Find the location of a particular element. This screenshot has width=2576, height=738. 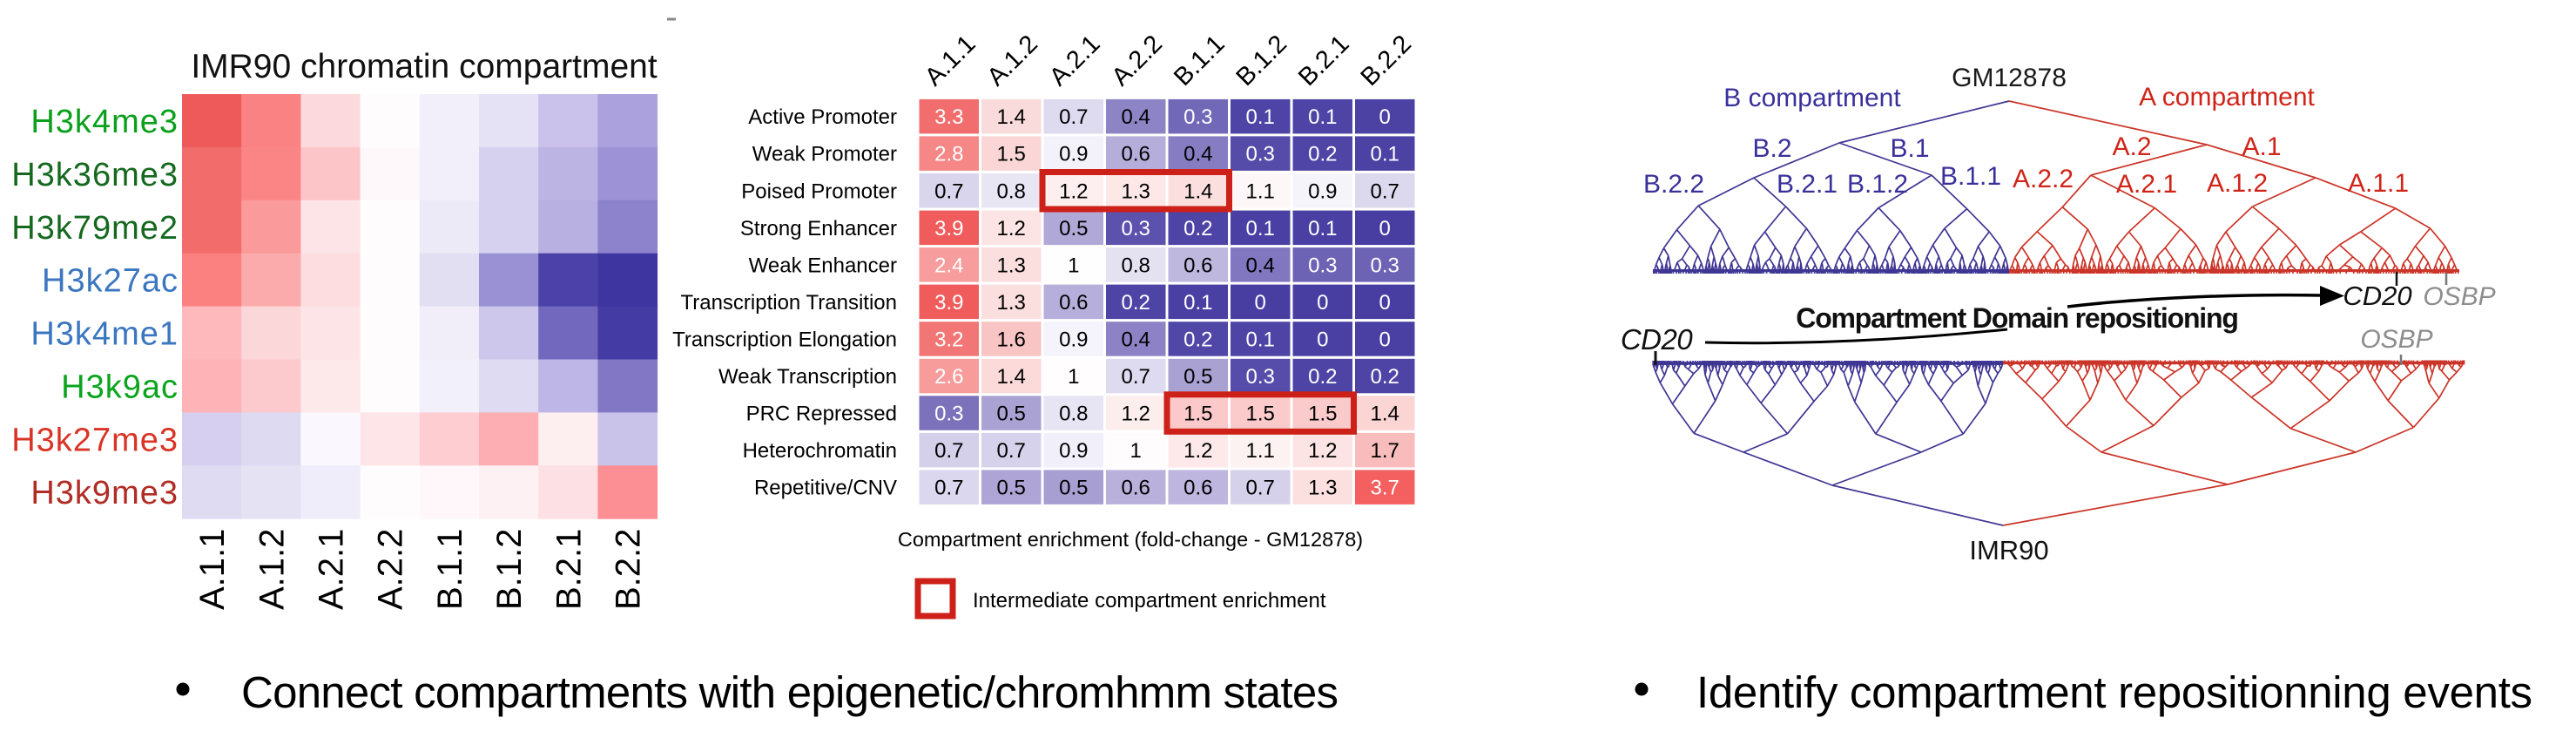

svg-text: Active Promoter is located at coordinates (822, 117).